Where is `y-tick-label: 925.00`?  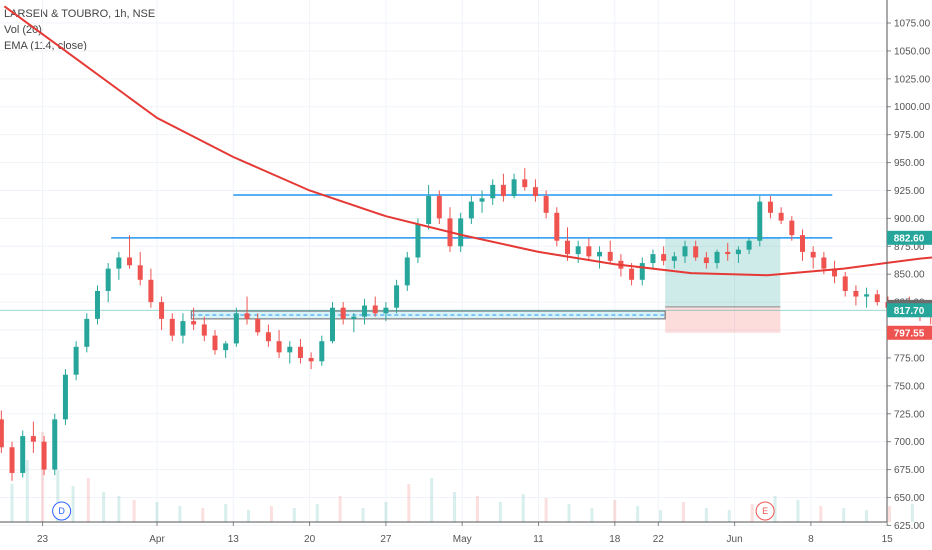
y-tick-label: 925.00 is located at coordinates (909, 191).